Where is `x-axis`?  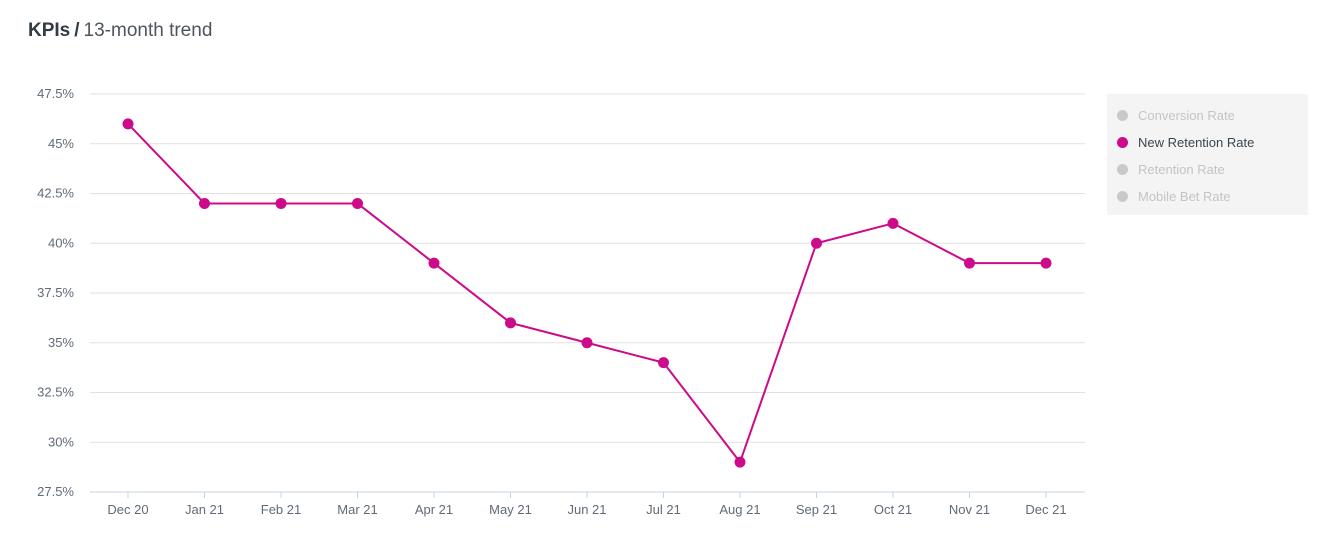 x-axis is located at coordinates (587, 494).